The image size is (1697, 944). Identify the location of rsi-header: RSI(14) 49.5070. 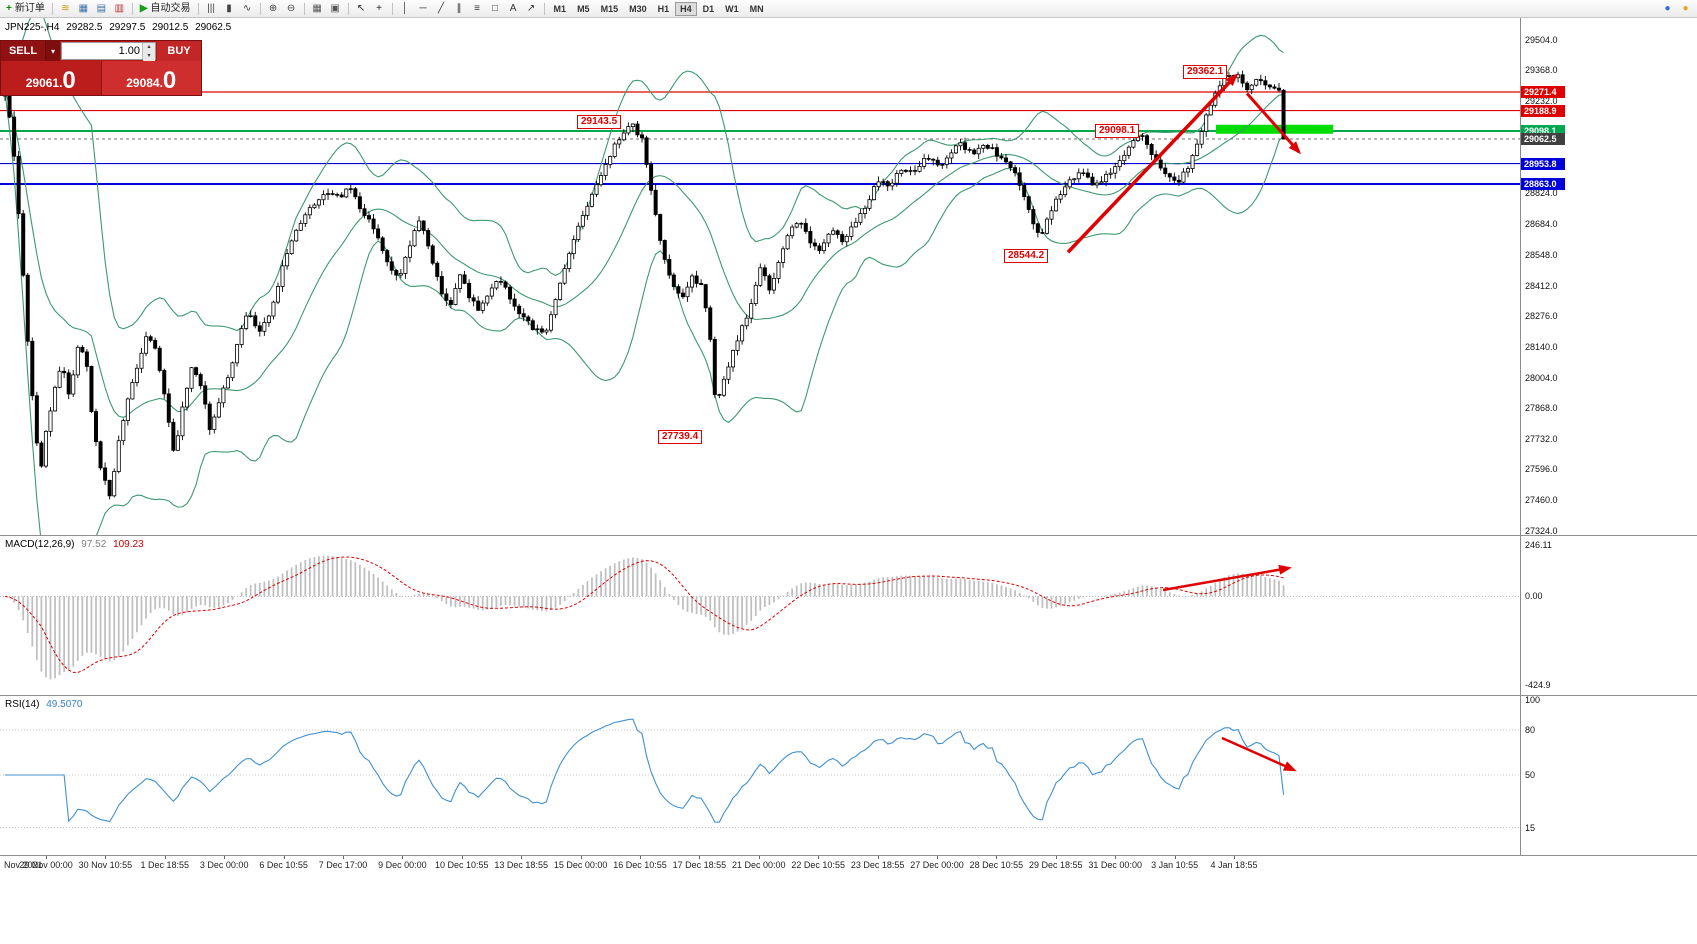
(43, 704).